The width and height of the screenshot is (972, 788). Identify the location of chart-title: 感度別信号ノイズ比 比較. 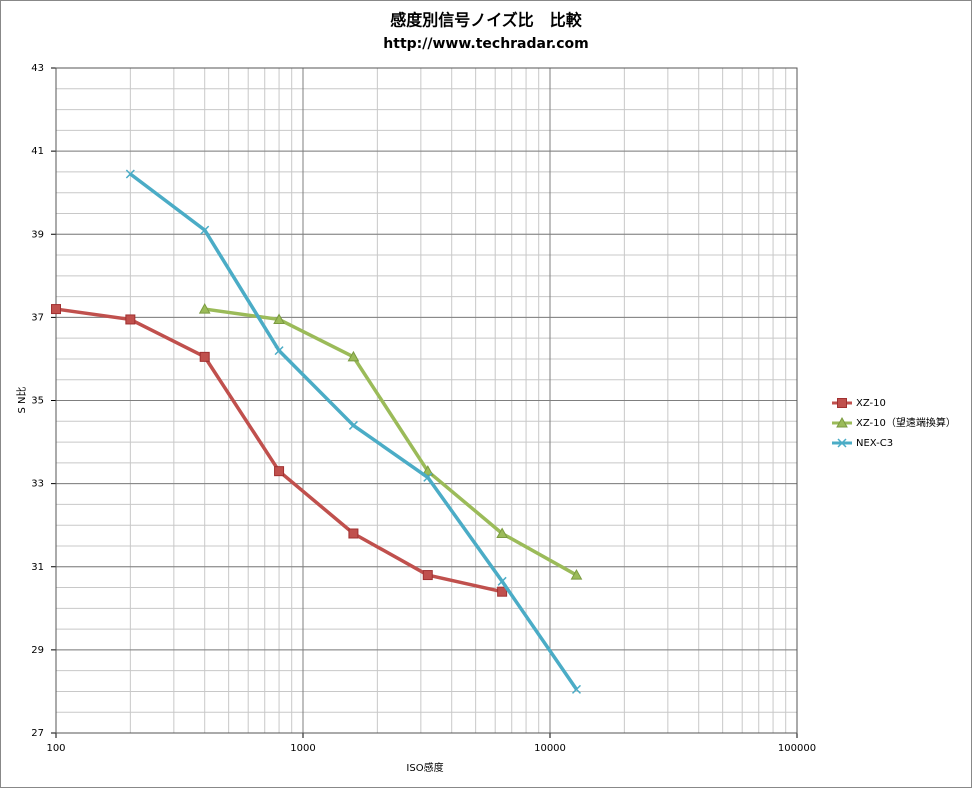
(486, 20).